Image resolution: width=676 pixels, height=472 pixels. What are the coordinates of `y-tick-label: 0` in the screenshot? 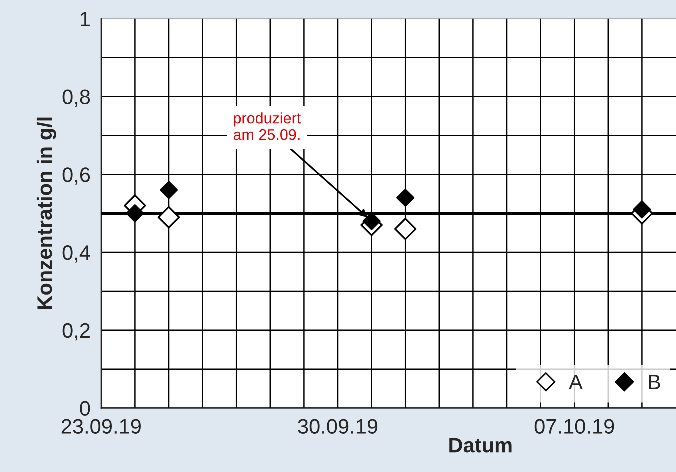 It's located at (85, 408).